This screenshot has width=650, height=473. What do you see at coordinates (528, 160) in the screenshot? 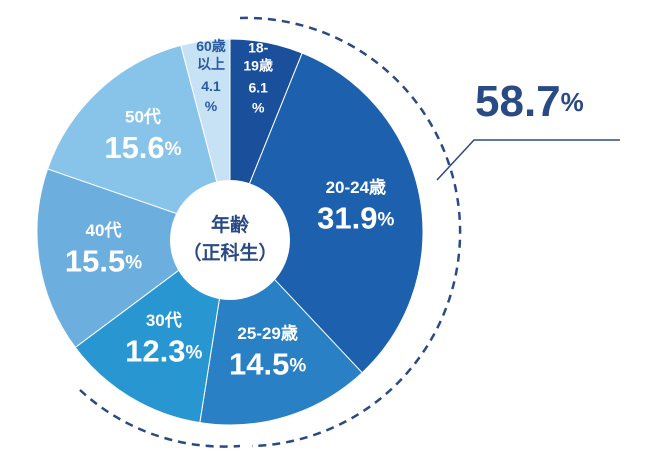
I see `annotation-leader` at bounding box center [528, 160].